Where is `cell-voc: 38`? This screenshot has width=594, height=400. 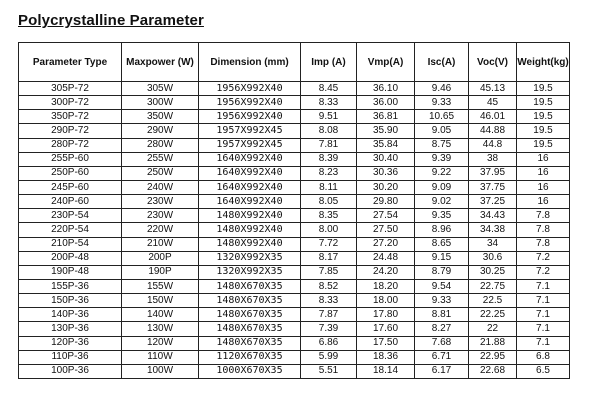
cell-voc: 38 is located at coordinates (492, 159).